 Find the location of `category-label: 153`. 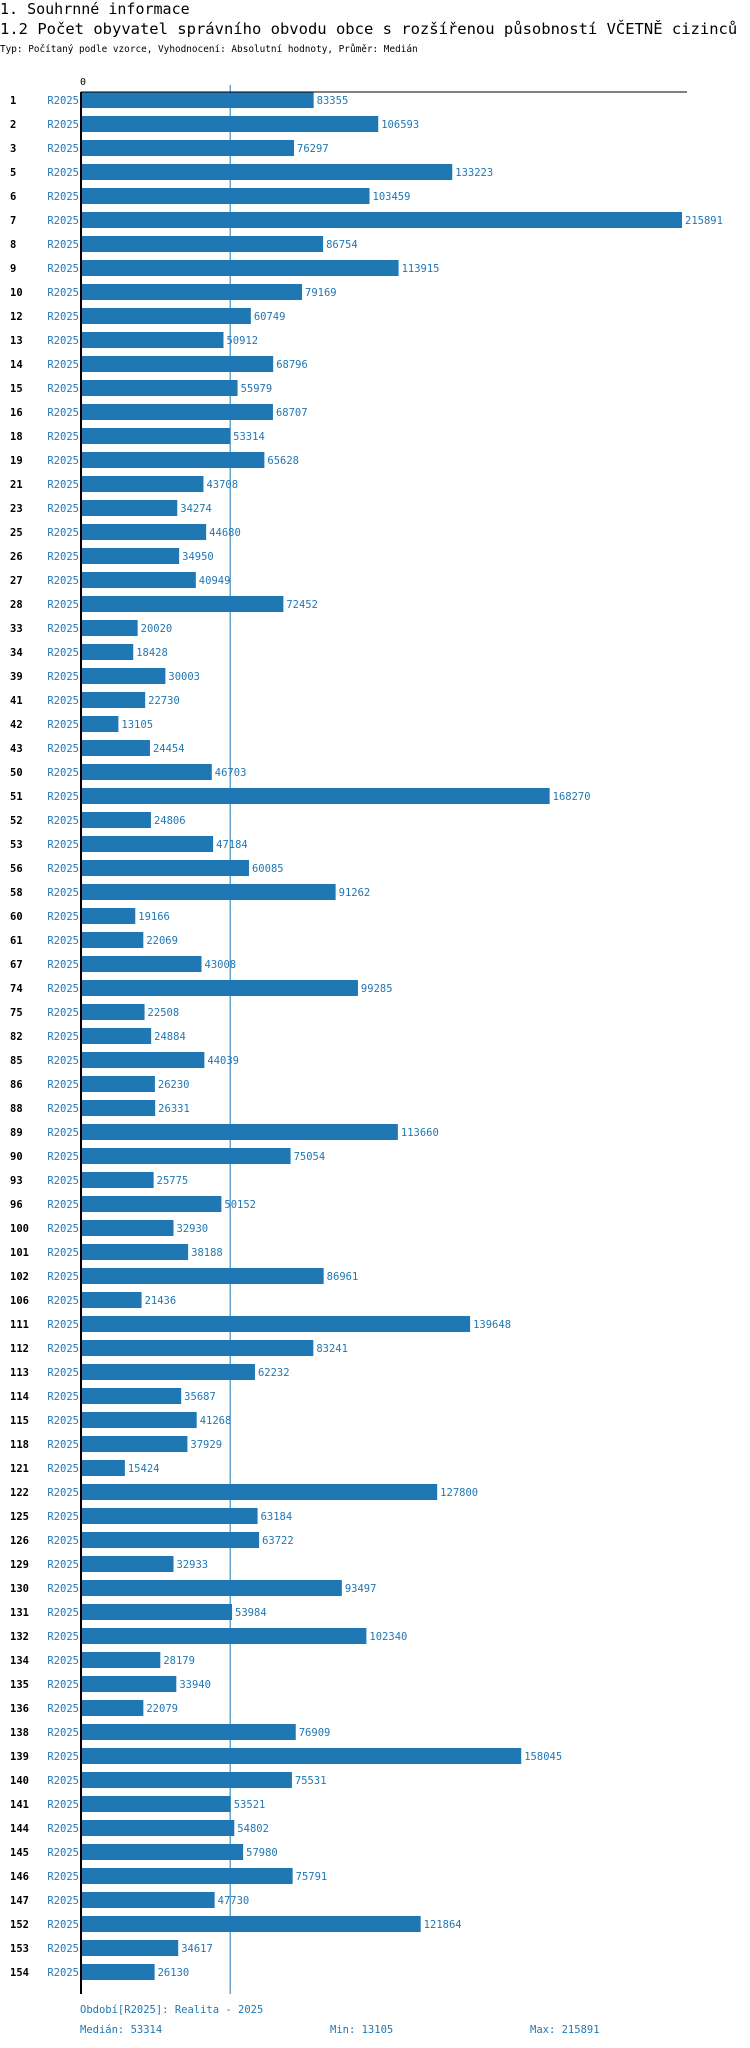

category-label: 153 is located at coordinates (19, 1949).